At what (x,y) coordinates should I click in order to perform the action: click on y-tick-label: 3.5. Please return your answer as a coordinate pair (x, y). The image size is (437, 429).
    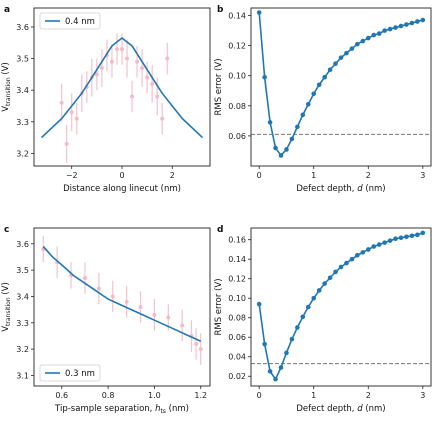
    Looking at the image, I should click on (22, 59).